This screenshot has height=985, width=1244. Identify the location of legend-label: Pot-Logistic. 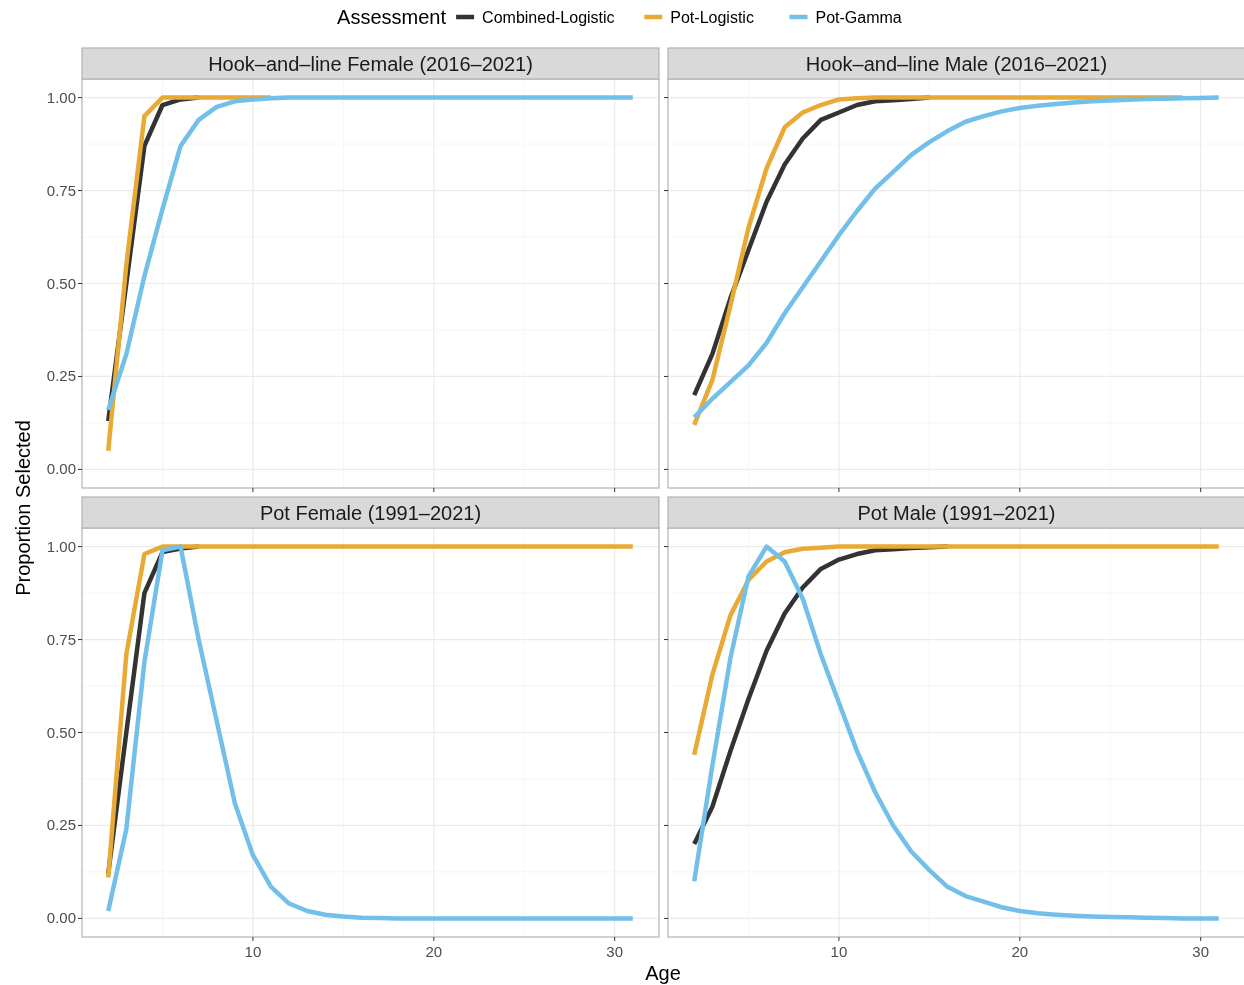
(712, 17).